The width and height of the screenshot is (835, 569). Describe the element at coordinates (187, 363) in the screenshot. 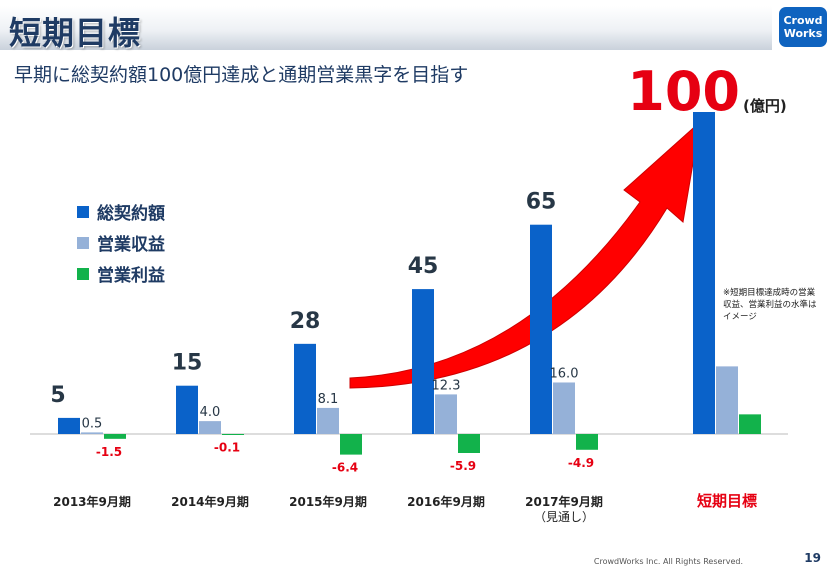

I see `value-label-contract-1: 15` at that location.